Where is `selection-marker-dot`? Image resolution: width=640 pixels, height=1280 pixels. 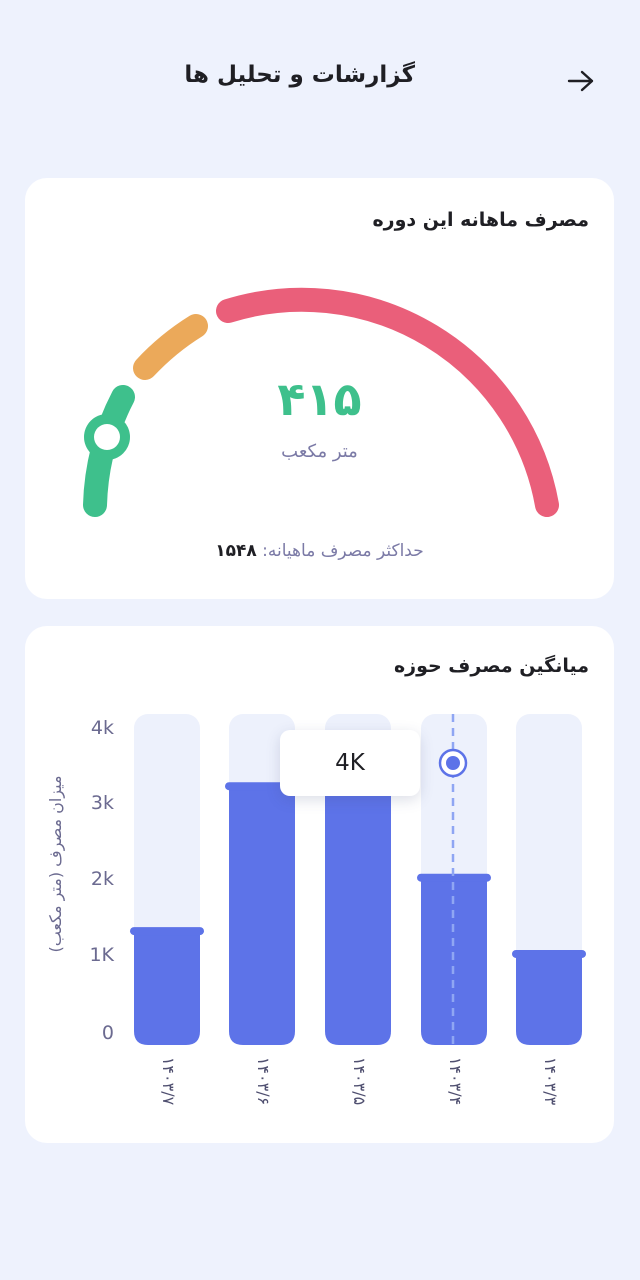 selection-marker-dot is located at coordinates (453, 763).